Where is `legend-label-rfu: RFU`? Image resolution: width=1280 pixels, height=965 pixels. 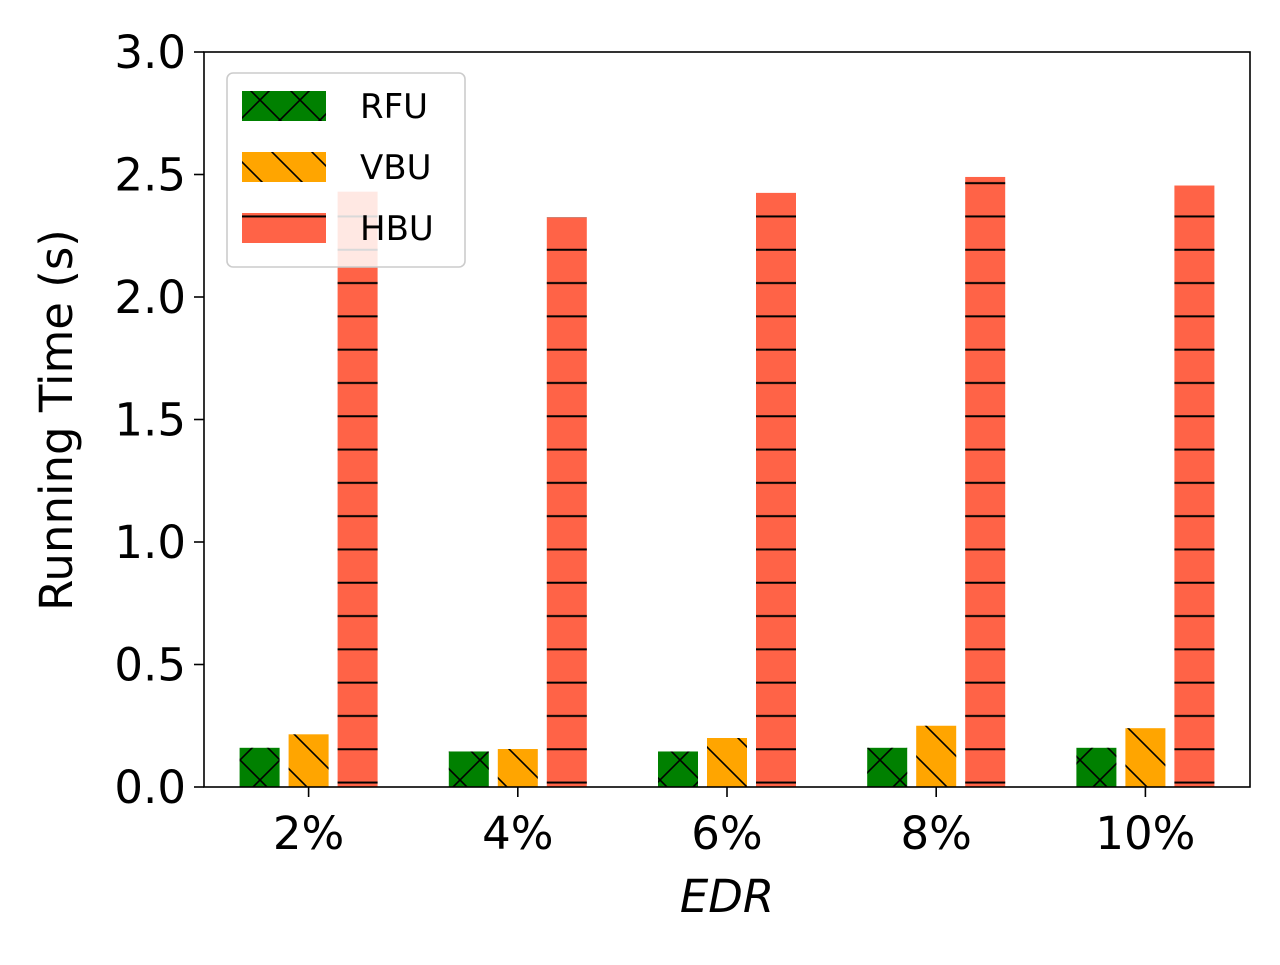 legend-label-rfu: RFU is located at coordinates (394, 107).